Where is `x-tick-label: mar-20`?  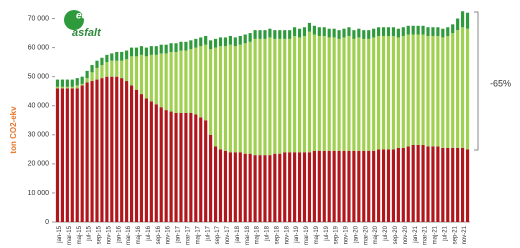
x-tick-label: mar-20 is located at coordinates (366, 235).